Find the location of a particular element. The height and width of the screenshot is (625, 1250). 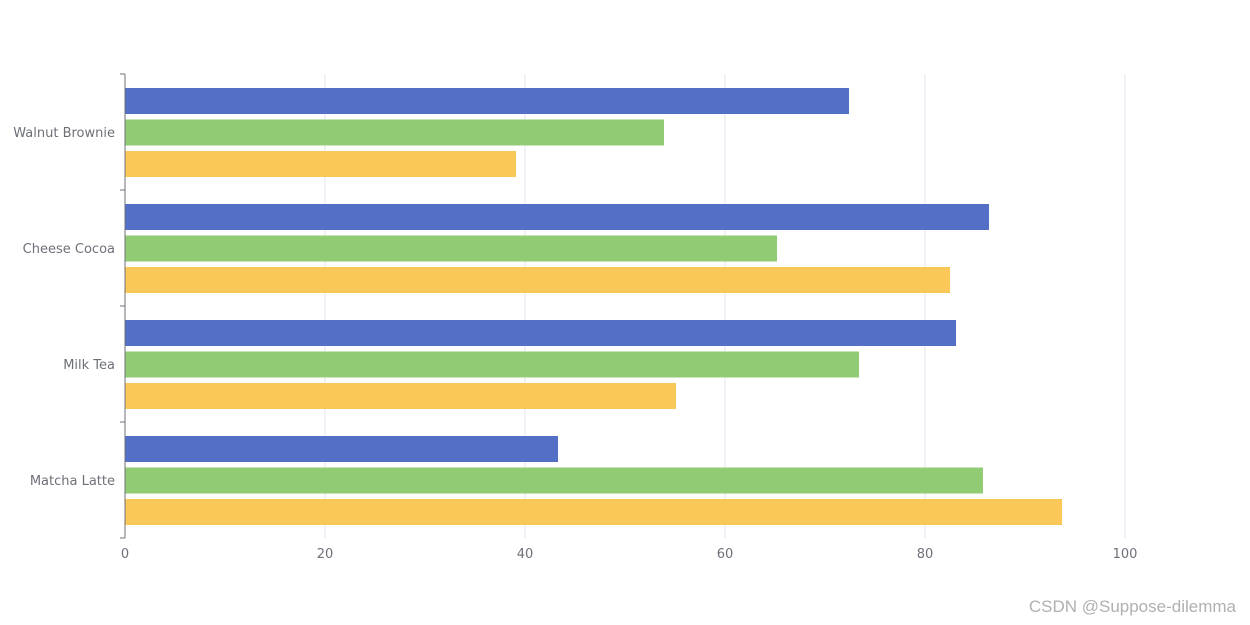

y-tick-label: Cheese Cocoa is located at coordinates (69, 249).